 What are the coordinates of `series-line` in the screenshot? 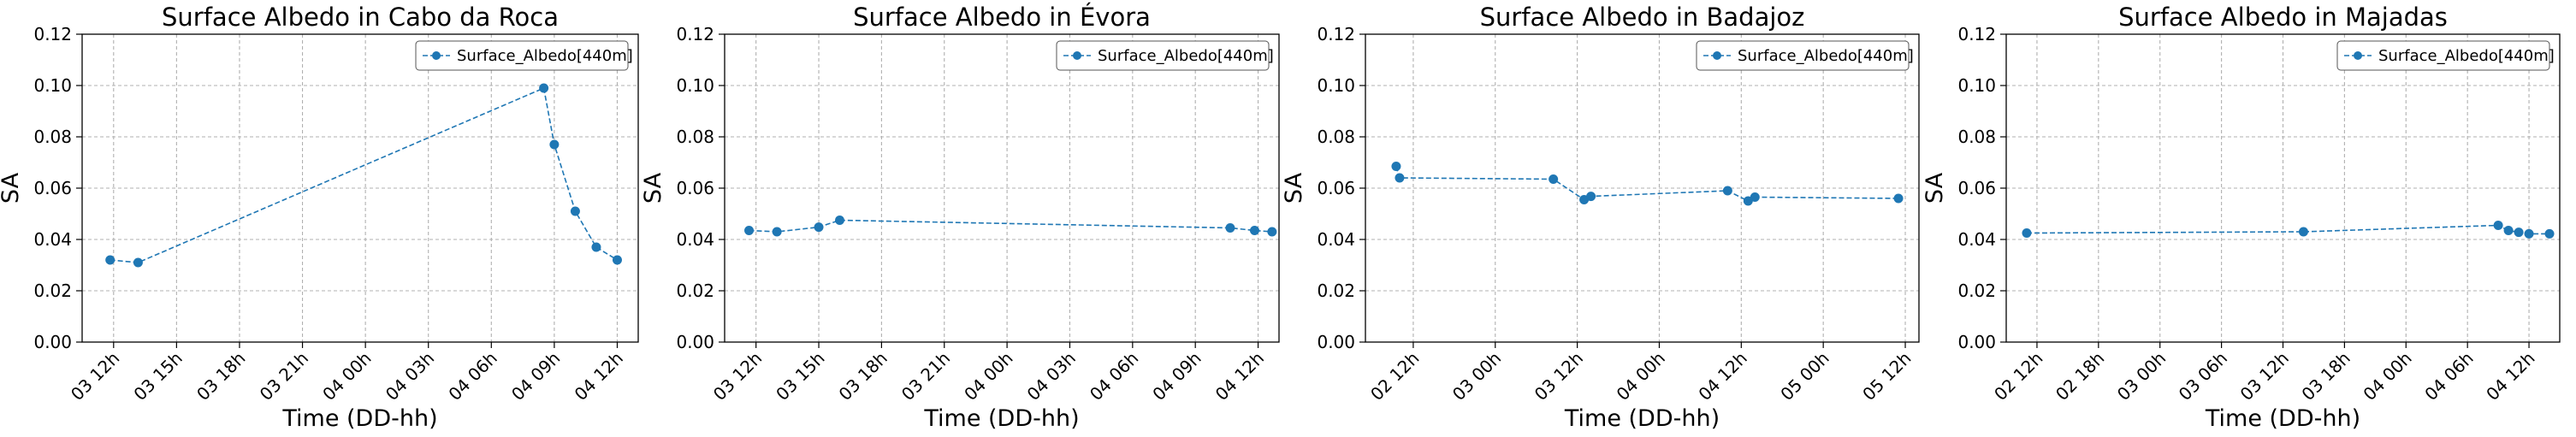 It's located at (2288, 229).